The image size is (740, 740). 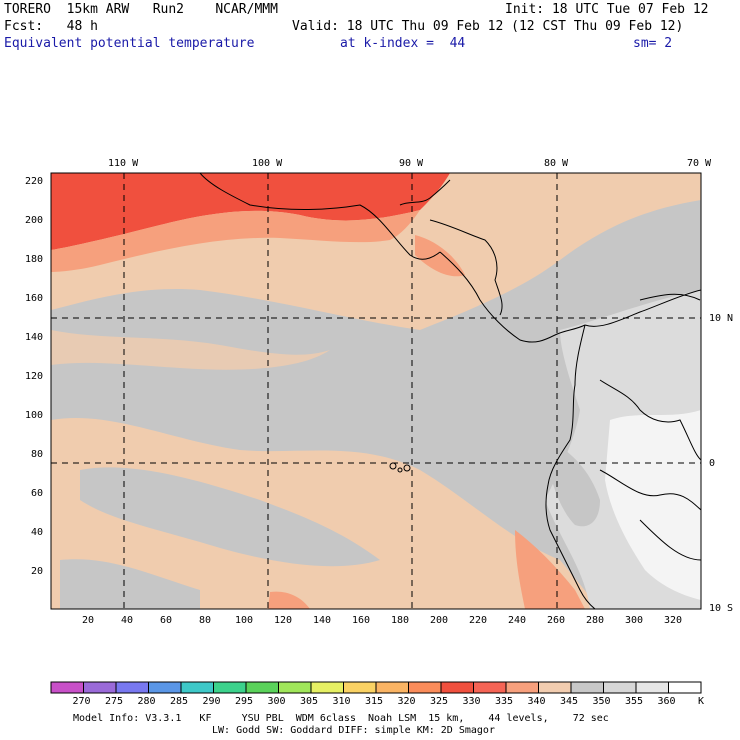 What do you see at coordinates (650, 515) in the screenshot?
I see `border-peru-brazil` at bounding box center [650, 515].